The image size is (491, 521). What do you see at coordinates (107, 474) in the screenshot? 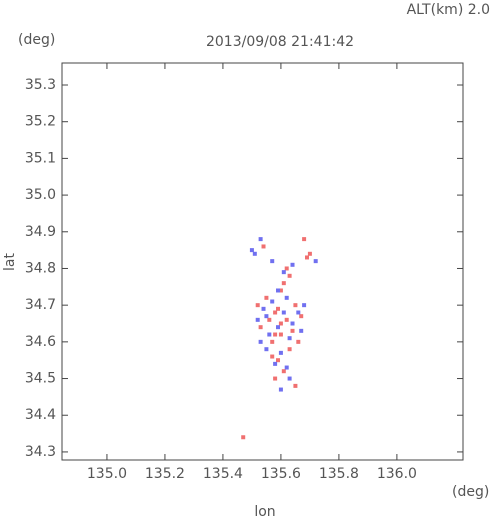
I see `x-tick-label: 135.0` at bounding box center [107, 474].